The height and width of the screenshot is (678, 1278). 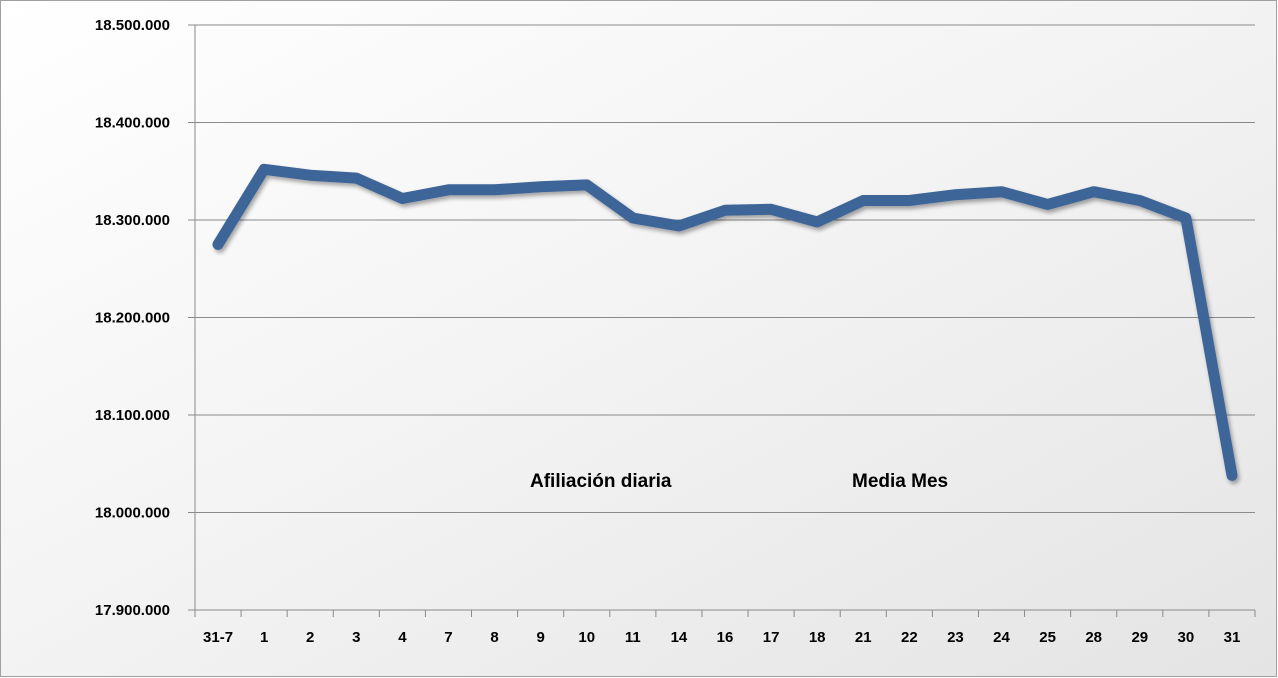 I want to click on x-tick-label: 17, so click(x=771, y=637).